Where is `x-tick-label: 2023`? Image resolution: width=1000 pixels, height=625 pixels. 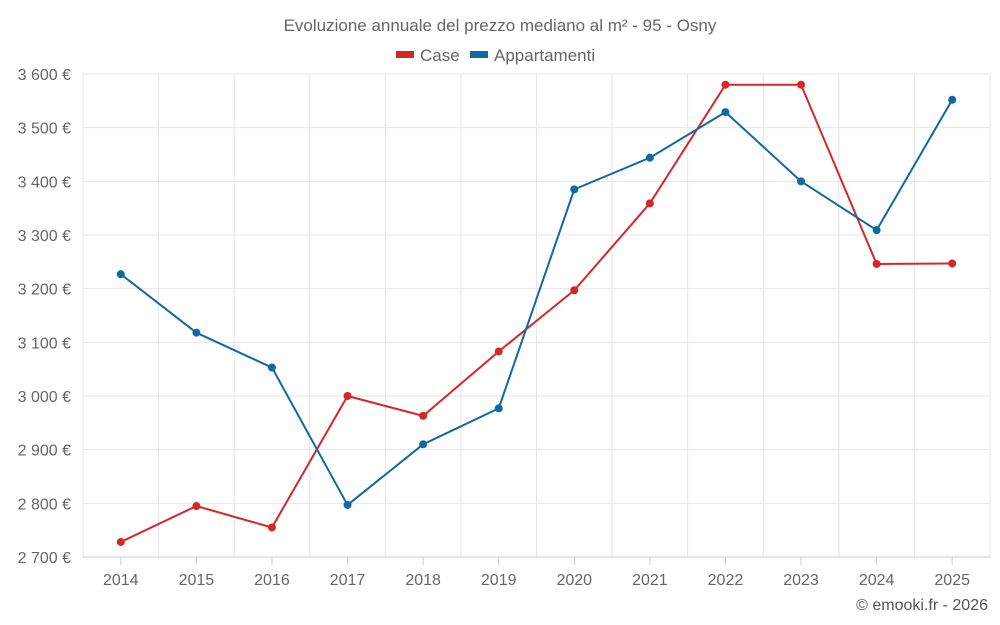
x-tick-label: 2023 is located at coordinates (801, 580).